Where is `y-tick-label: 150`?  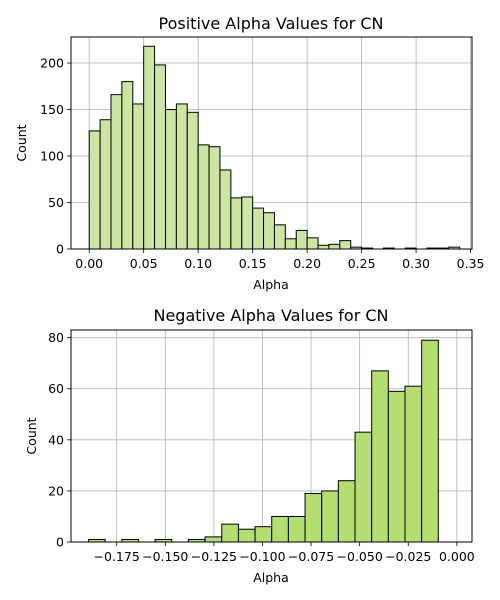
y-tick-label: 150 is located at coordinates (52, 109).